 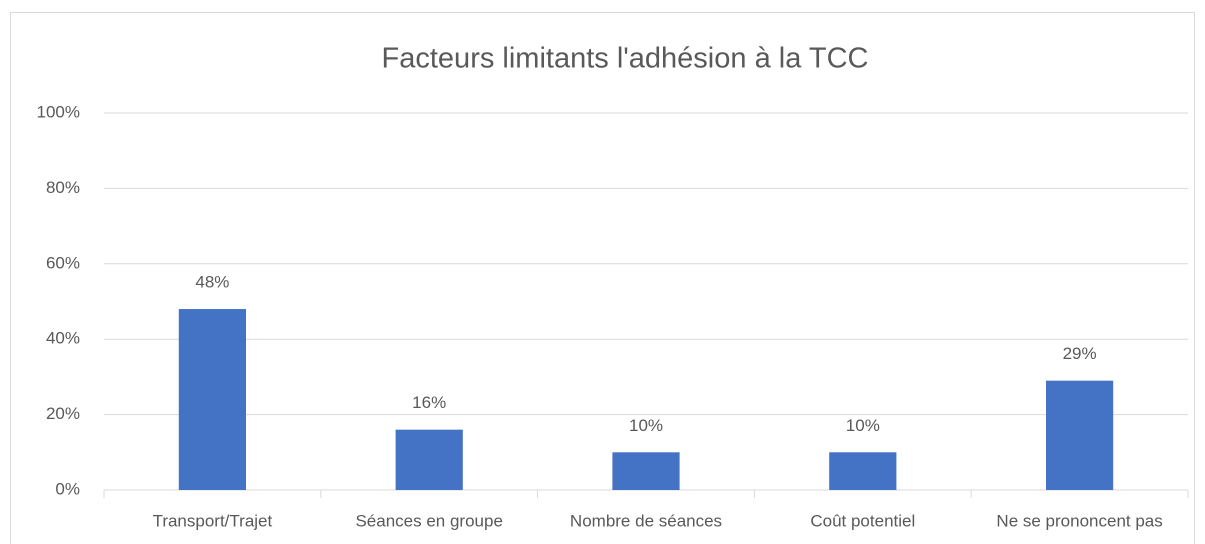 What do you see at coordinates (862, 520) in the screenshot?
I see `x-tick-label: Coût potentiel` at bounding box center [862, 520].